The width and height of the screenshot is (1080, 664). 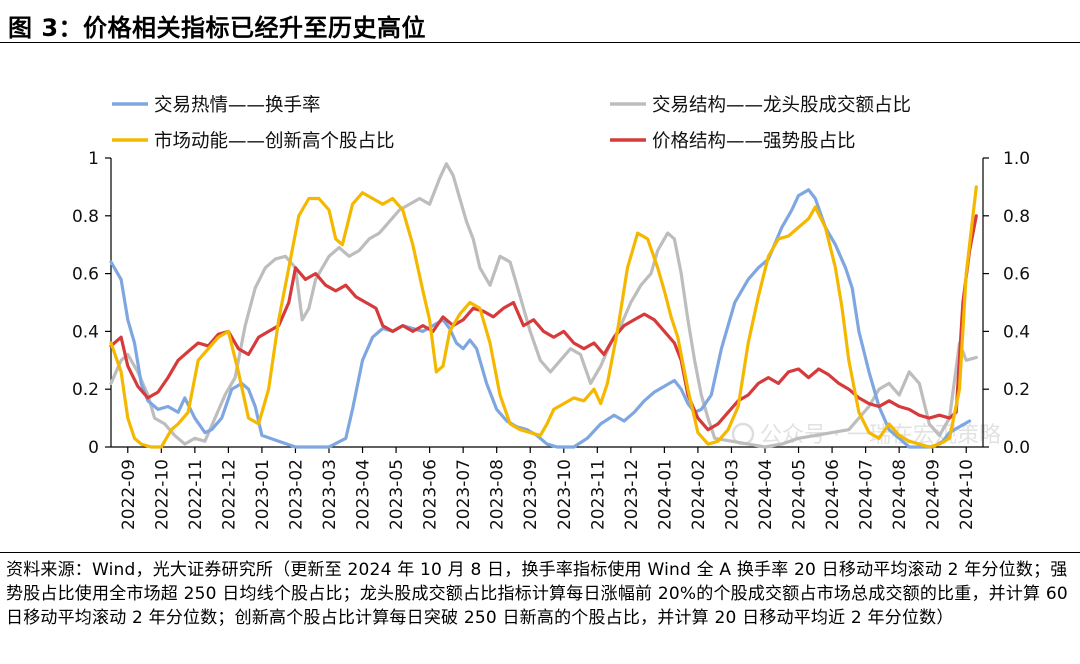 I want to click on x-tick-label: 2023-03, so click(x=330, y=494).